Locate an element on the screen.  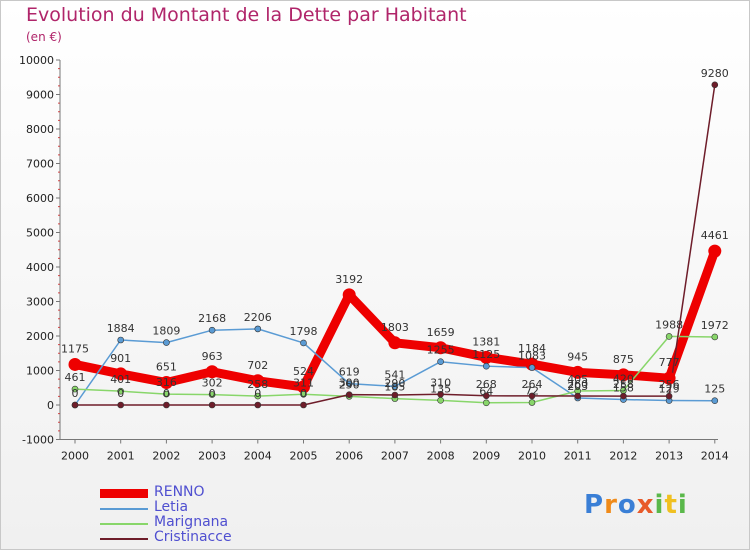
legend-label-renno: RENNO is located at coordinates (179, 492).